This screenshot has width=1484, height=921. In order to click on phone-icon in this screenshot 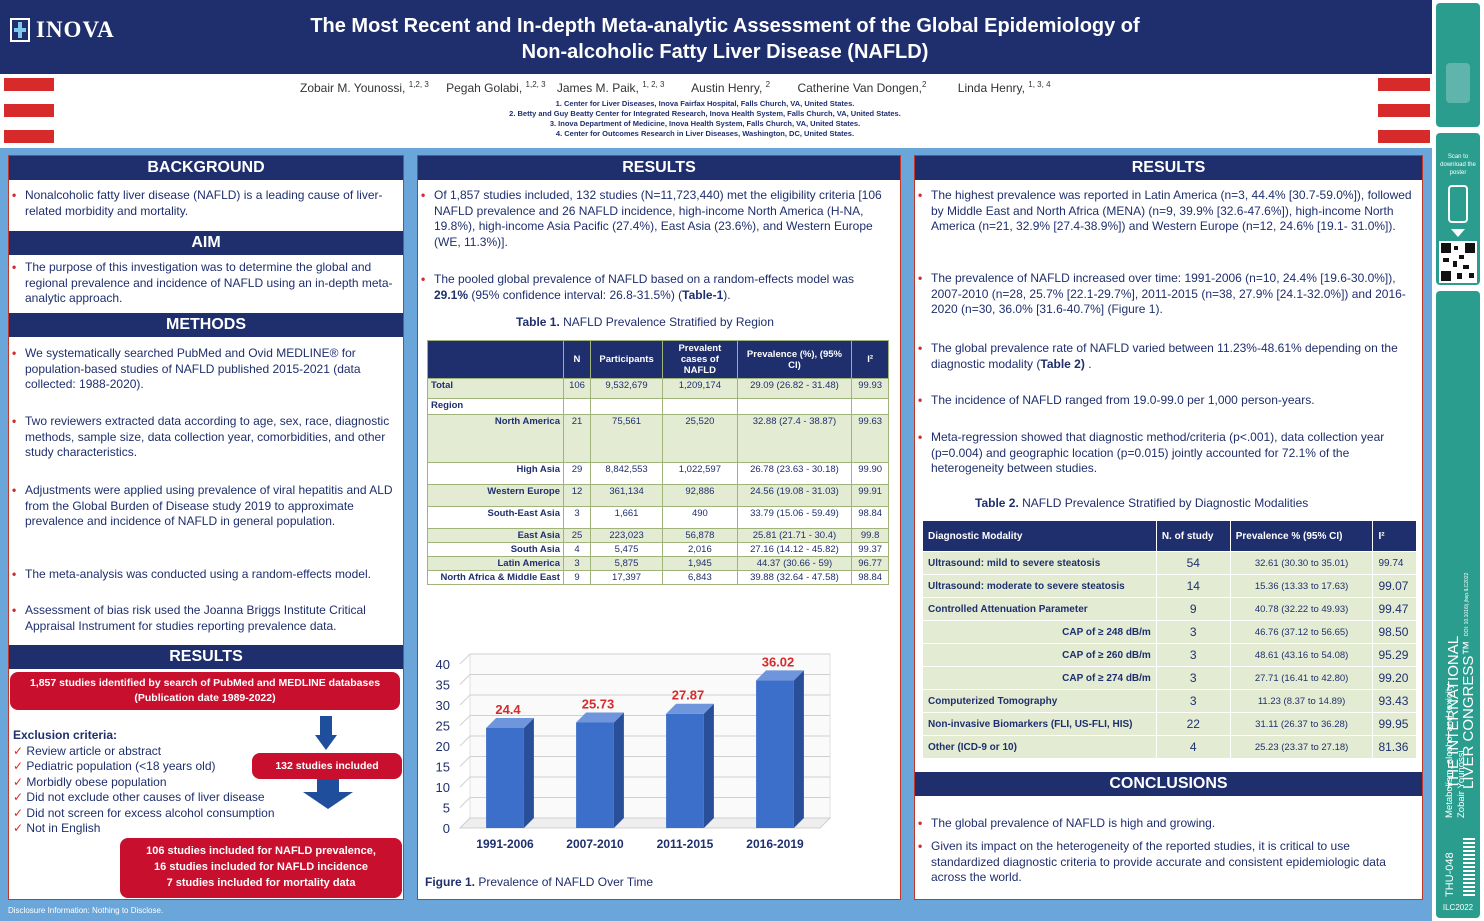, I will do `click(1458, 204)`.